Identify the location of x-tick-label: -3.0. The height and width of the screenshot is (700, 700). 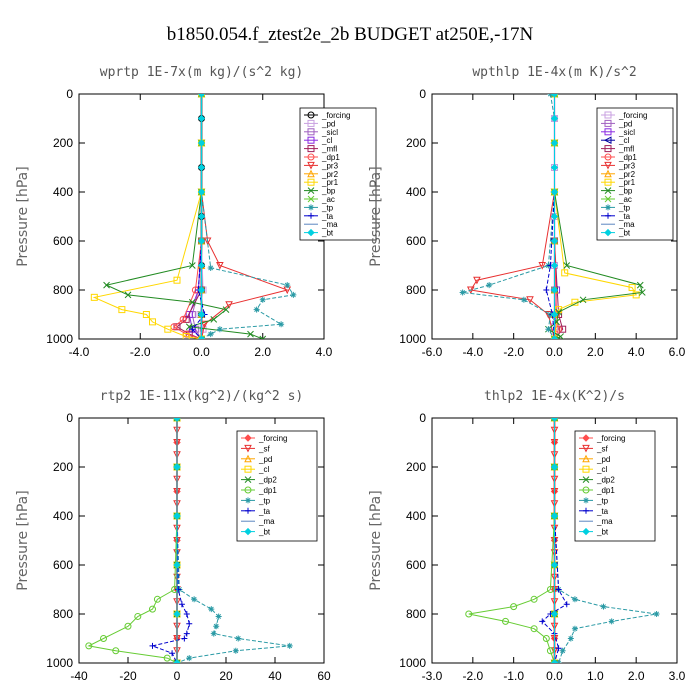
(432, 676).